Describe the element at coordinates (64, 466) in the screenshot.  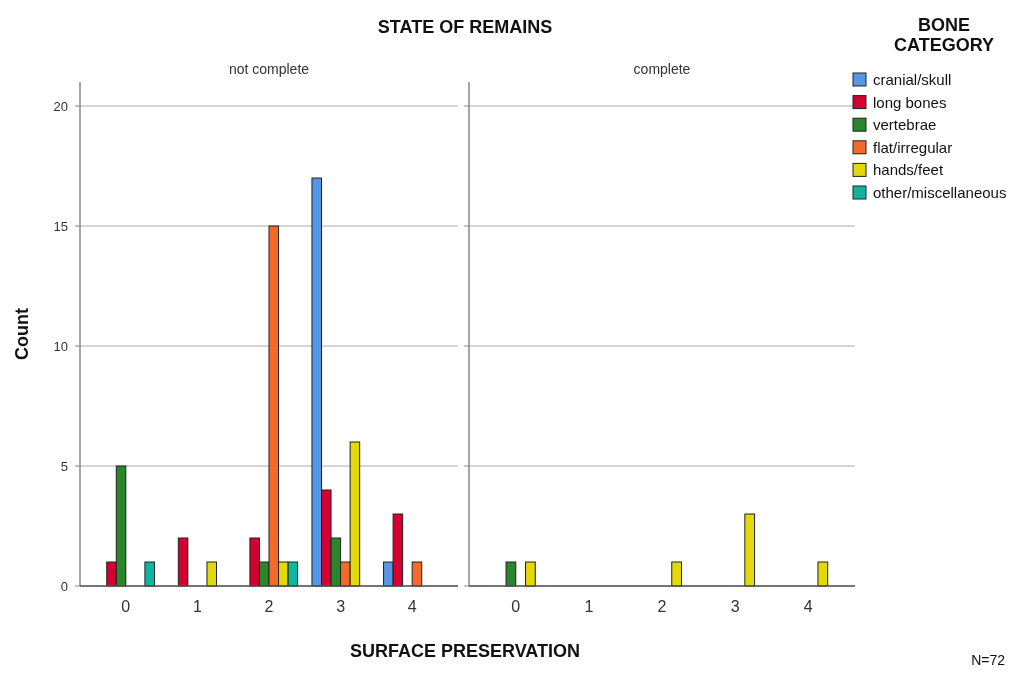
I see `y-tick-label: 5` at that location.